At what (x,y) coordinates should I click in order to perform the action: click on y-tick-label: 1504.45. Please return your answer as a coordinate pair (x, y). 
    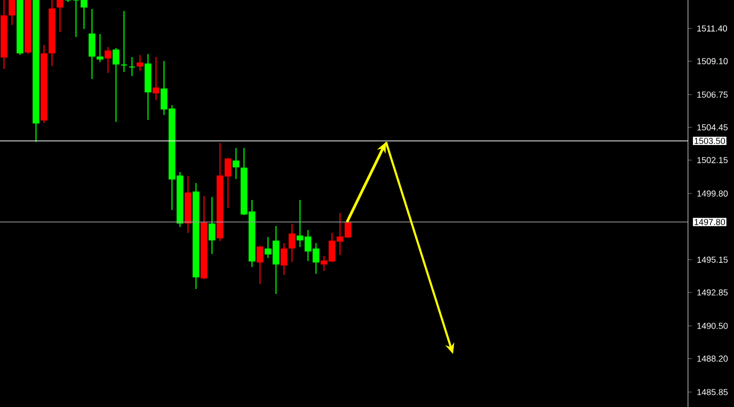
    Looking at the image, I should click on (712, 127).